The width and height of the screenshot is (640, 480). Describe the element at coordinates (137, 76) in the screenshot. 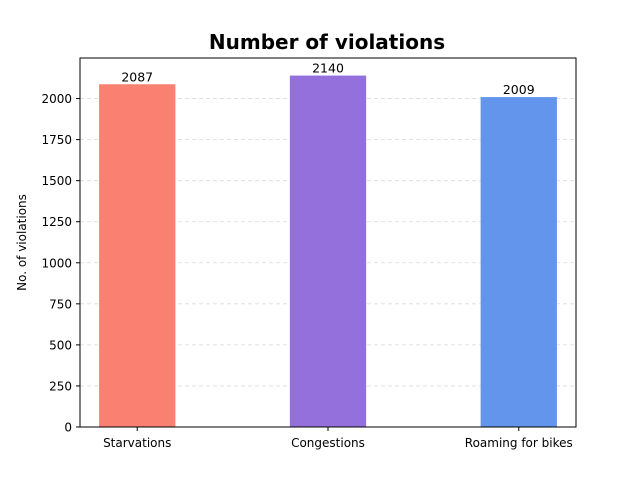

I see `bar-value-label: 2087` at that location.